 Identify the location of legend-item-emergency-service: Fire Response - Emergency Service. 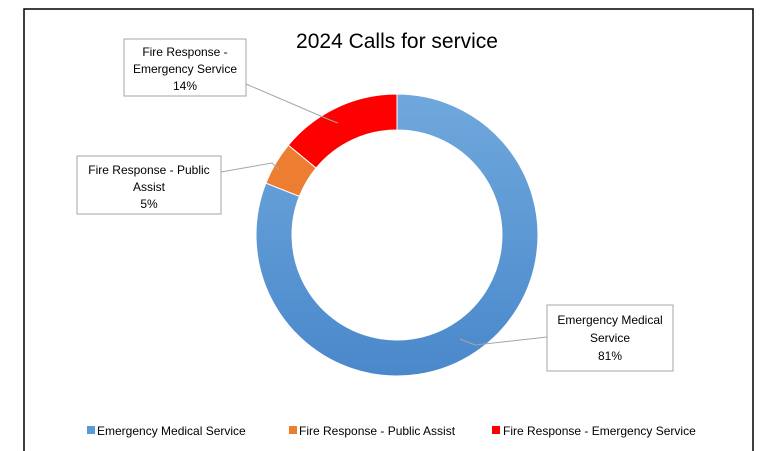
(594, 431).